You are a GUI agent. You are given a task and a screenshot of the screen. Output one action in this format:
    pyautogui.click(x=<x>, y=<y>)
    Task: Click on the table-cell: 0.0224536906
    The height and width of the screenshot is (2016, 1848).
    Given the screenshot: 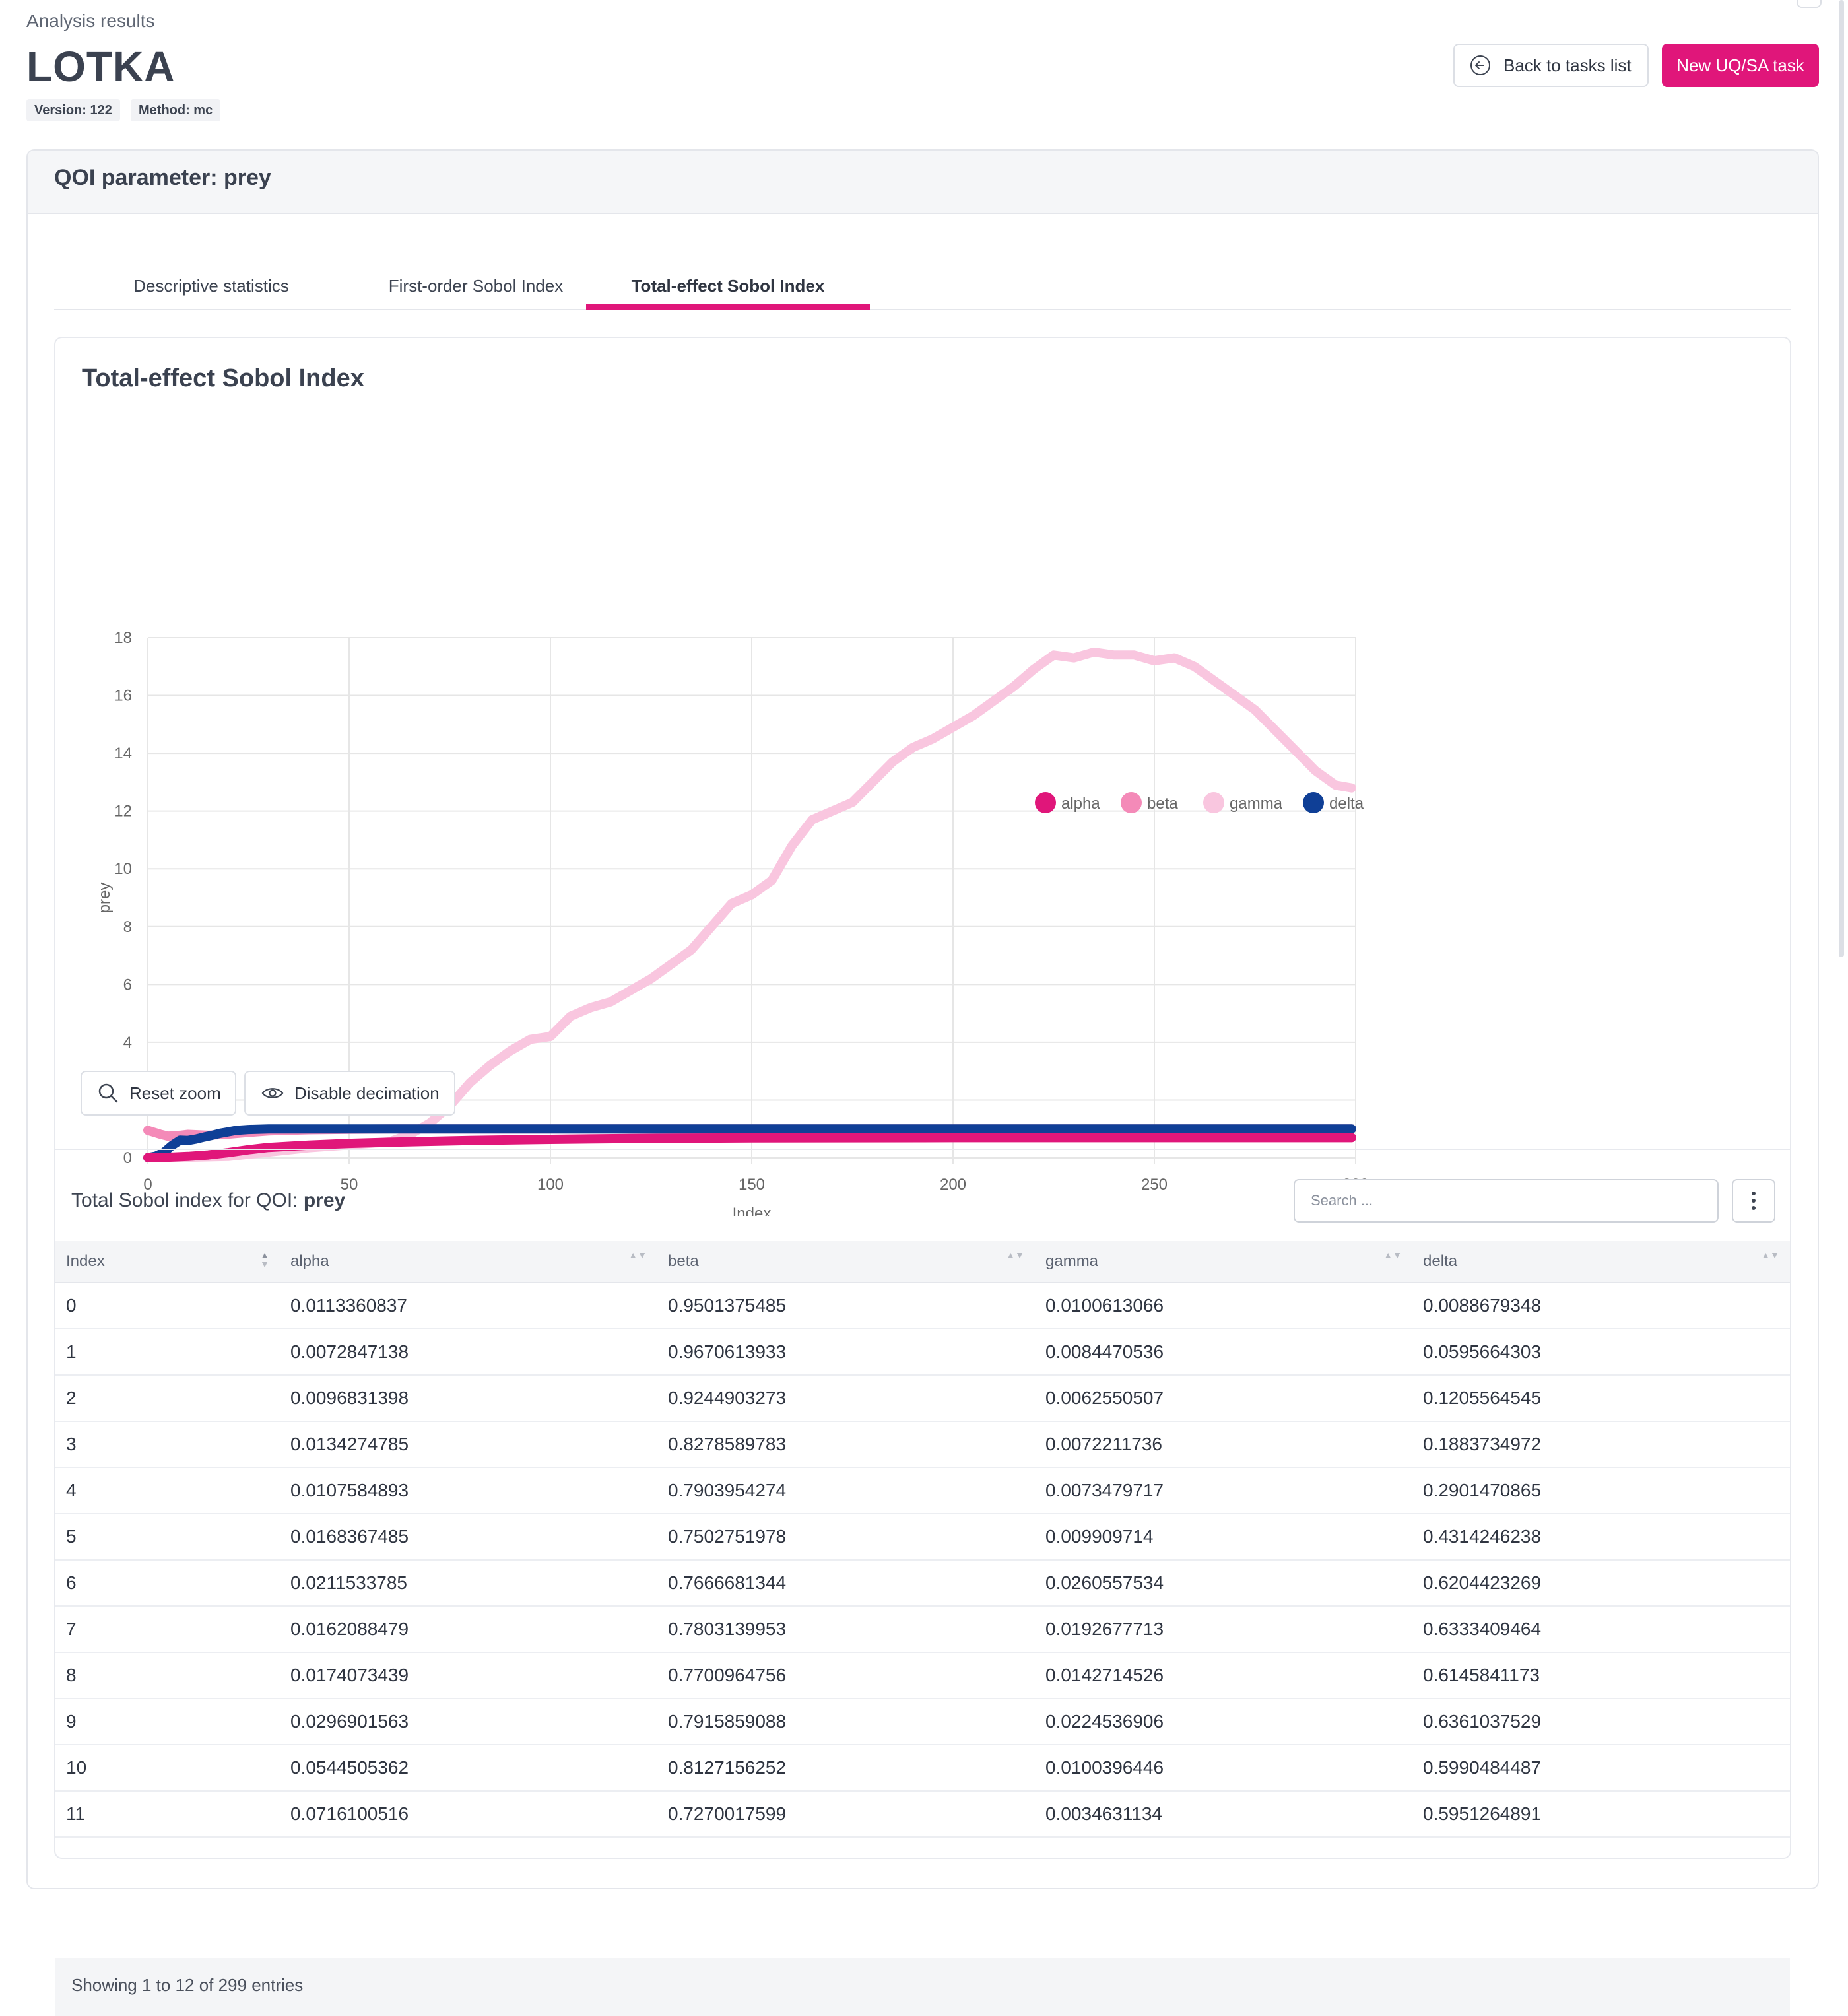 What is the action you would take?
    pyautogui.click(x=1223, y=1722)
    